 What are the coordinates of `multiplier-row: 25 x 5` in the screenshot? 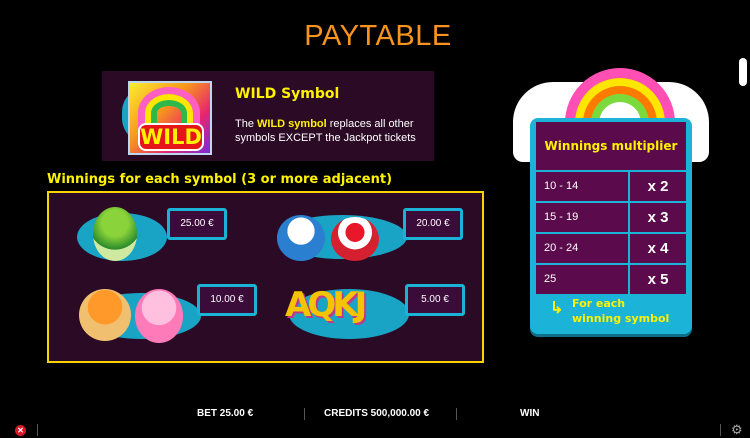 It's located at (611, 279).